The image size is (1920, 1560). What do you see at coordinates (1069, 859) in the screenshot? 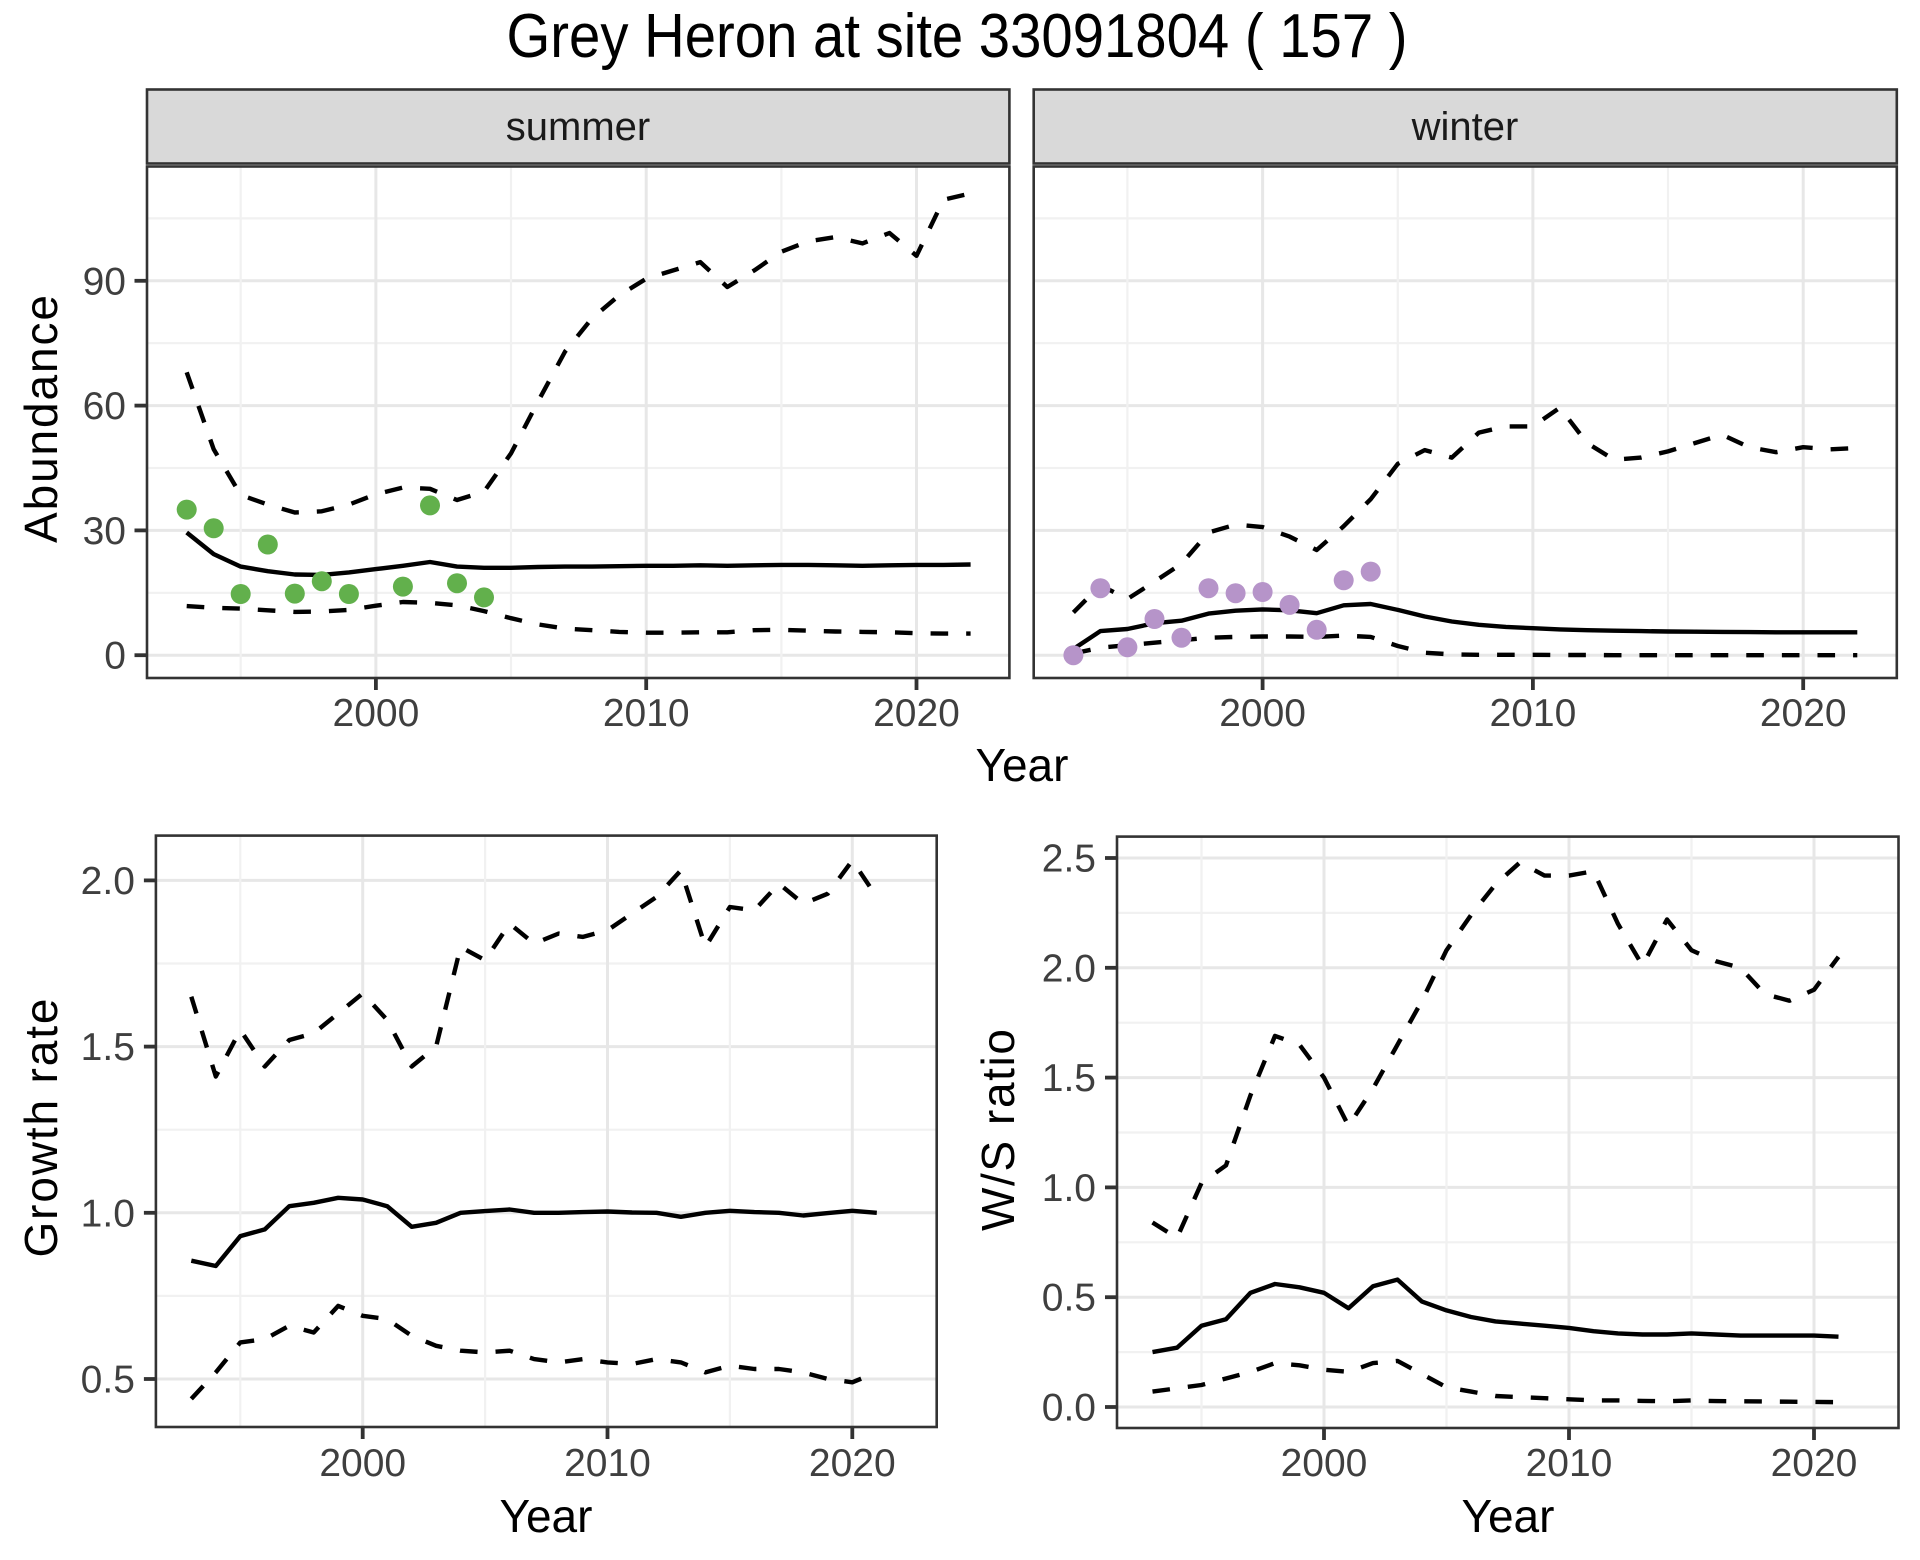
I see `svg-text: 2.5` at bounding box center [1069, 859].